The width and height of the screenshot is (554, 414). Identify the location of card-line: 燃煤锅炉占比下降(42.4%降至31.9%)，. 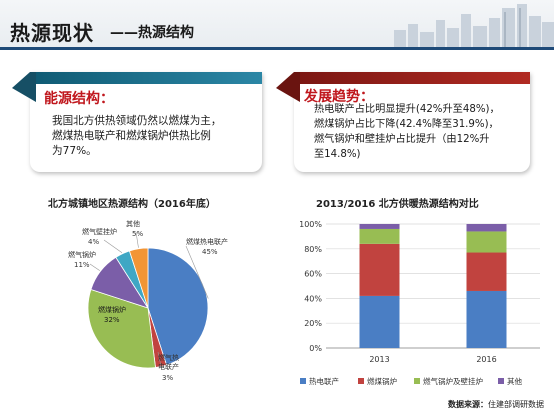
(406, 124).